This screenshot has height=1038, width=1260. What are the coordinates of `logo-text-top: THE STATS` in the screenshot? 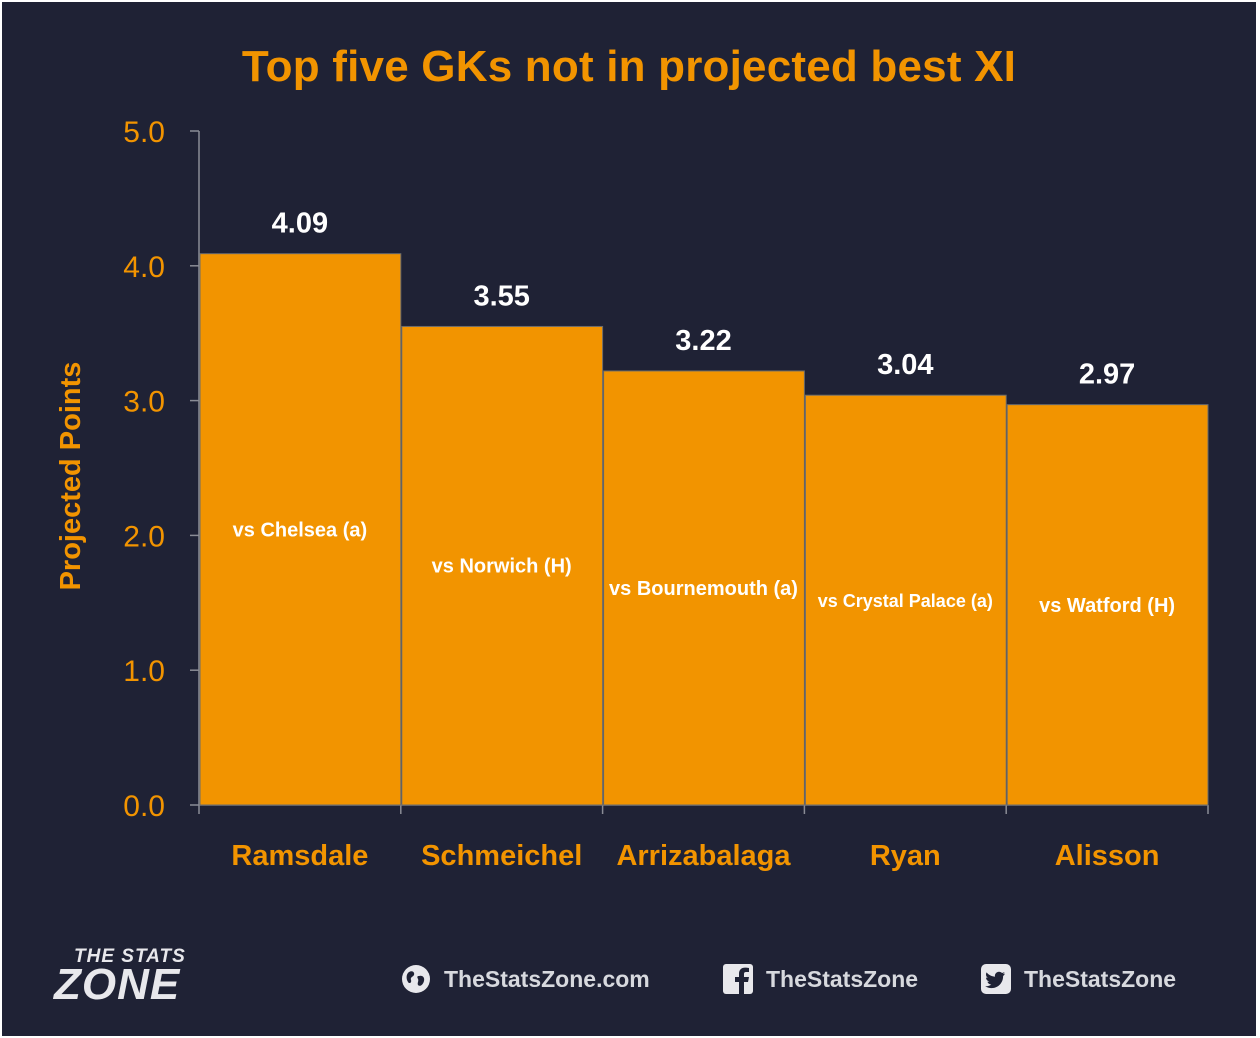 It's located at (130, 956).